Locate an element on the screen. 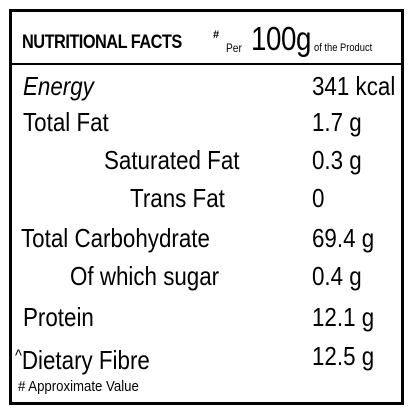 The height and width of the screenshot is (420, 420). nutrient-row-saturated-fat: Saturated Fat 0.3 g is located at coordinates (206, 160).